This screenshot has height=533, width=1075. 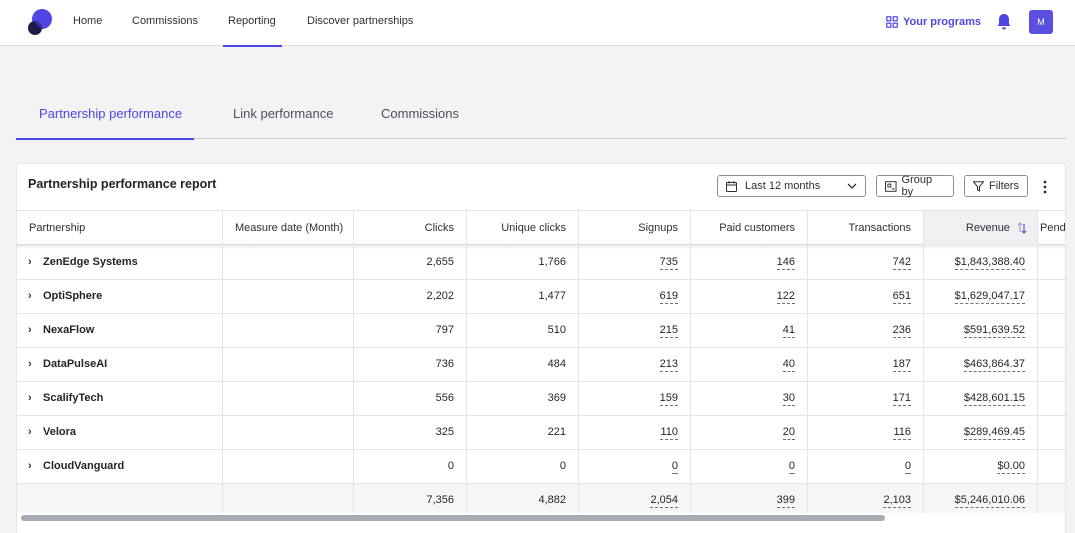 I want to click on cell-revenue: $1,843,388.40, so click(x=981, y=262).